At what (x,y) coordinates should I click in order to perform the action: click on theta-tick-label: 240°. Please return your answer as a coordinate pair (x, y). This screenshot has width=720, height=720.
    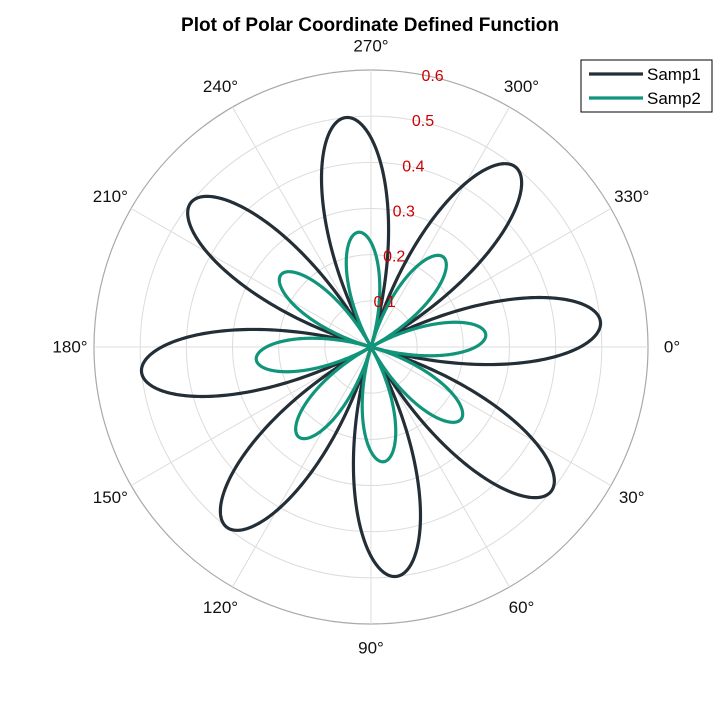
    Looking at the image, I should click on (220, 86).